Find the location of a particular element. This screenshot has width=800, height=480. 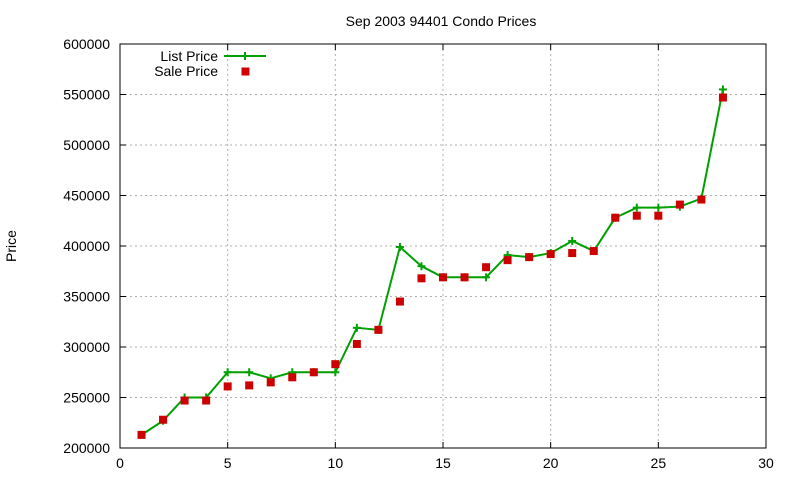

legend-sale-price-marker is located at coordinates (245, 71).